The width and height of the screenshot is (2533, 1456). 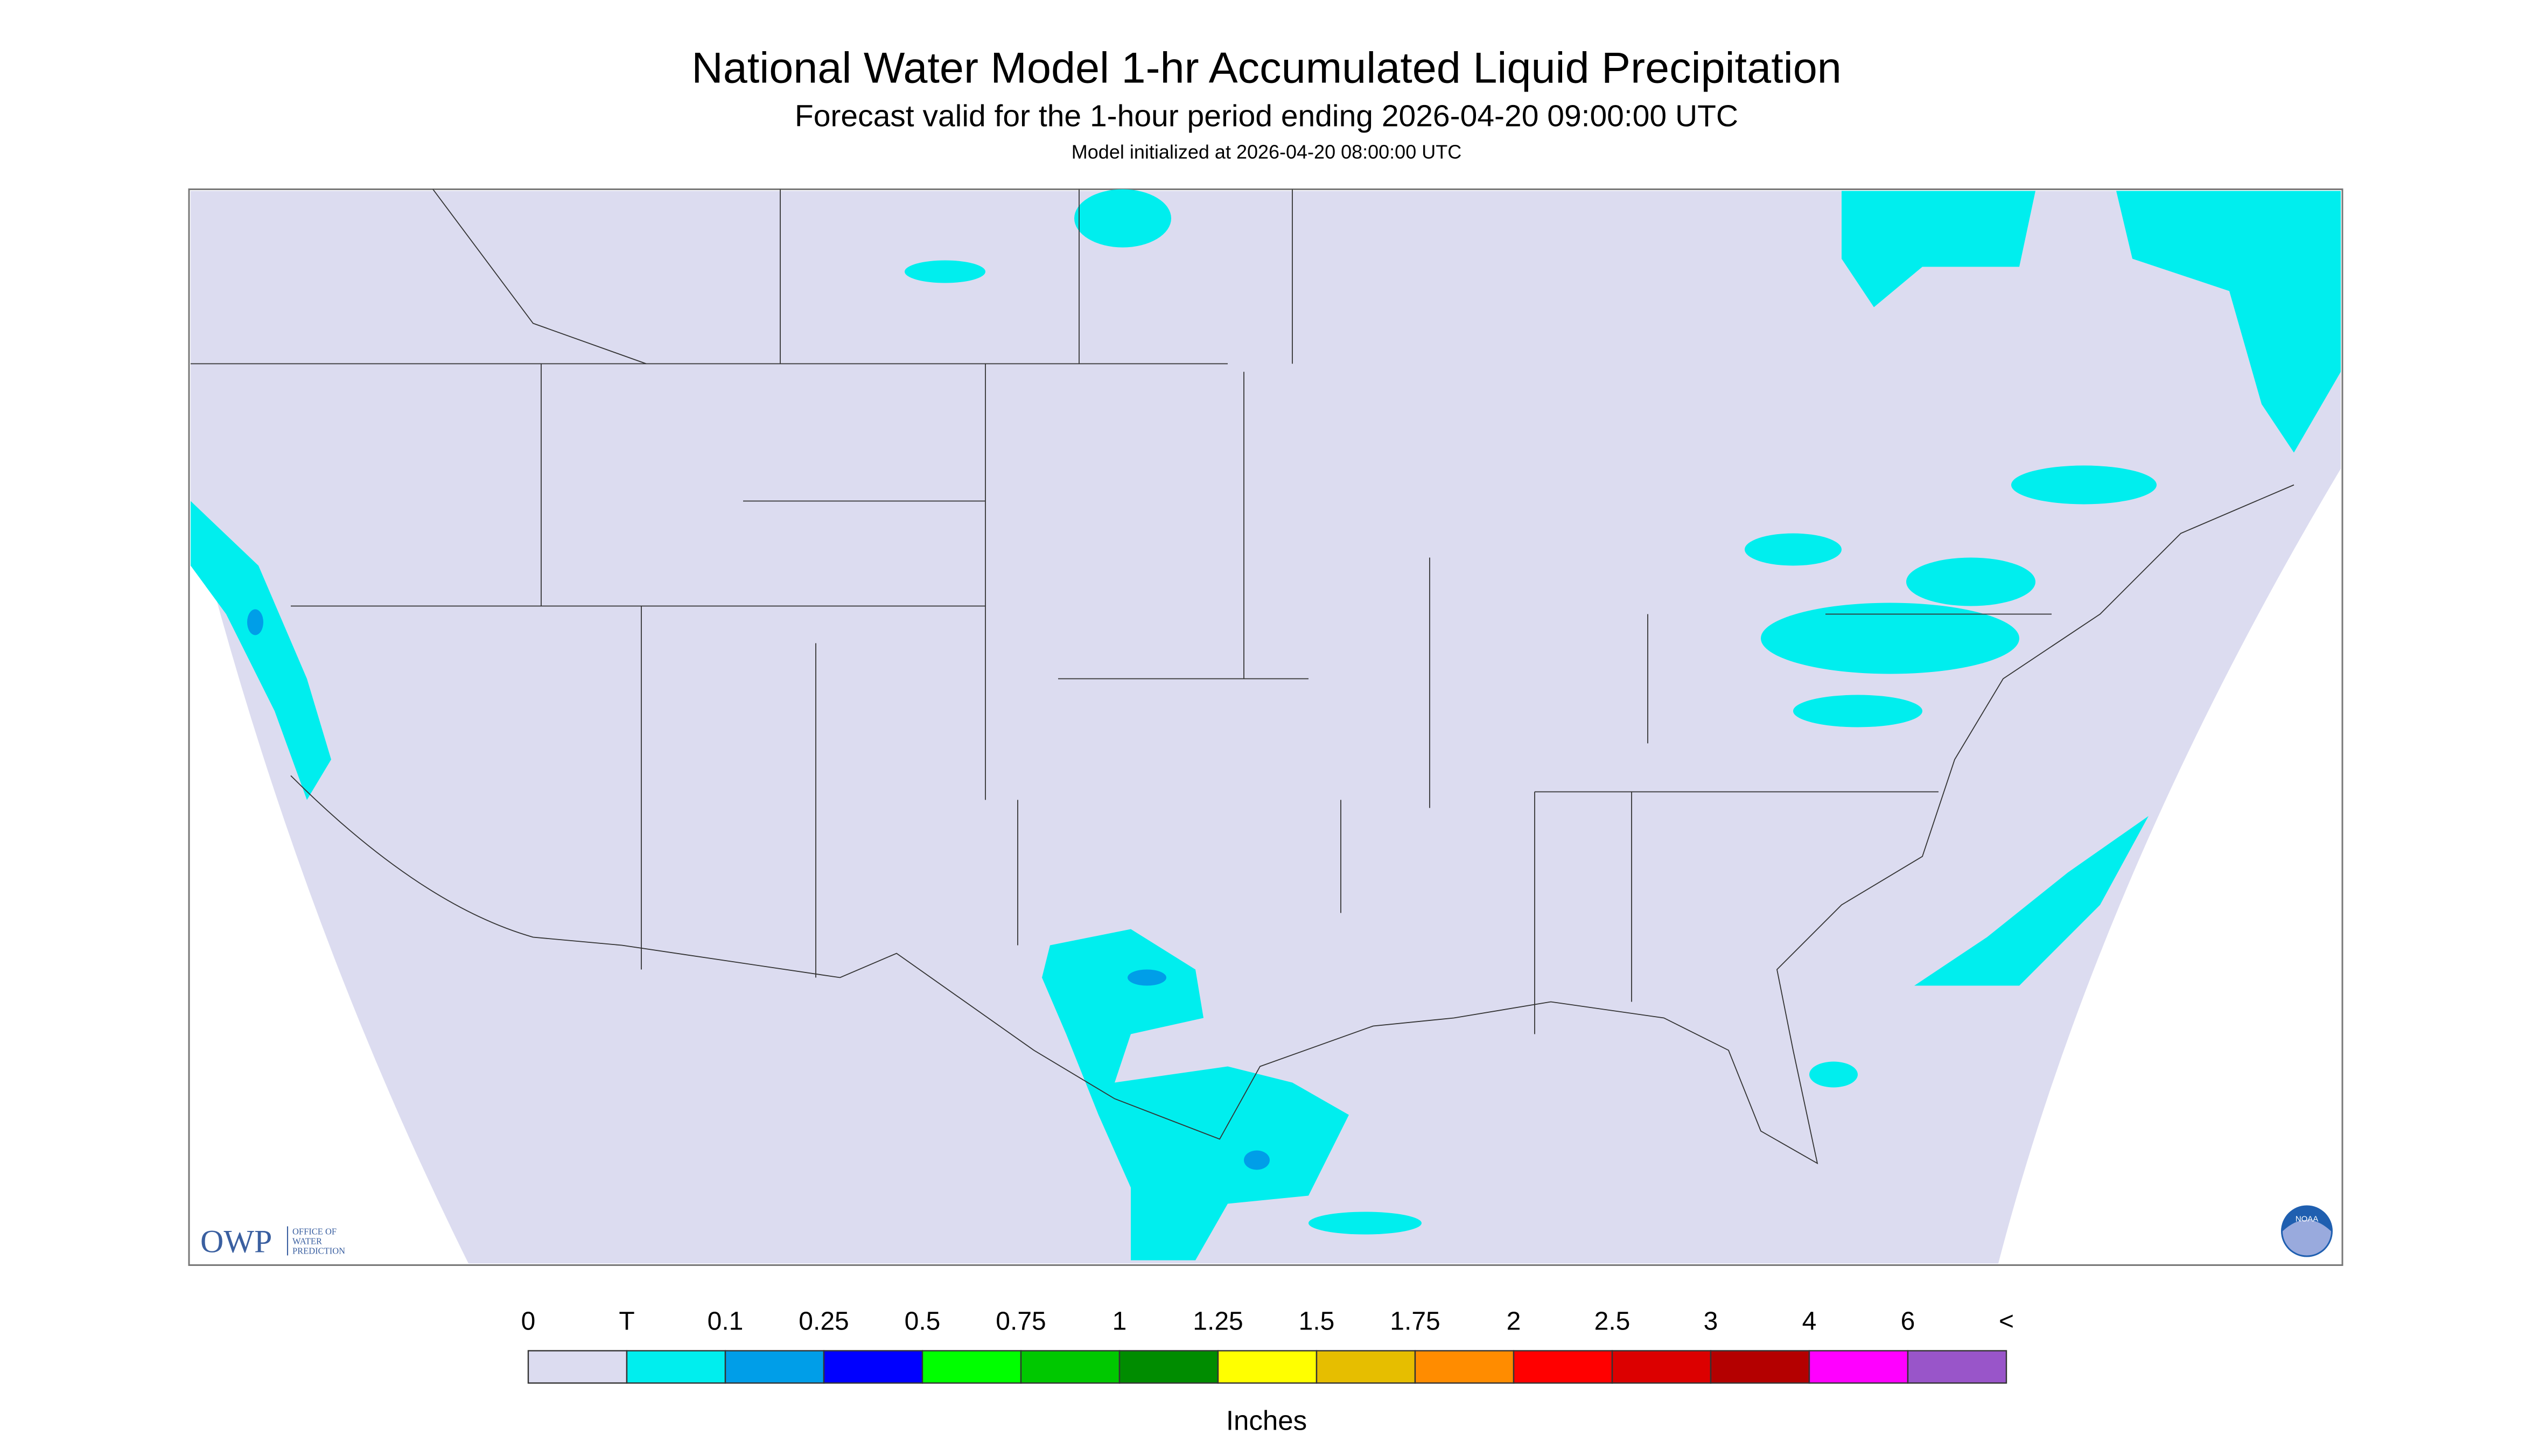 What do you see at coordinates (1120, 1321) in the screenshot?
I see `legend-label: 1` at bounding box center [1120, 1321].